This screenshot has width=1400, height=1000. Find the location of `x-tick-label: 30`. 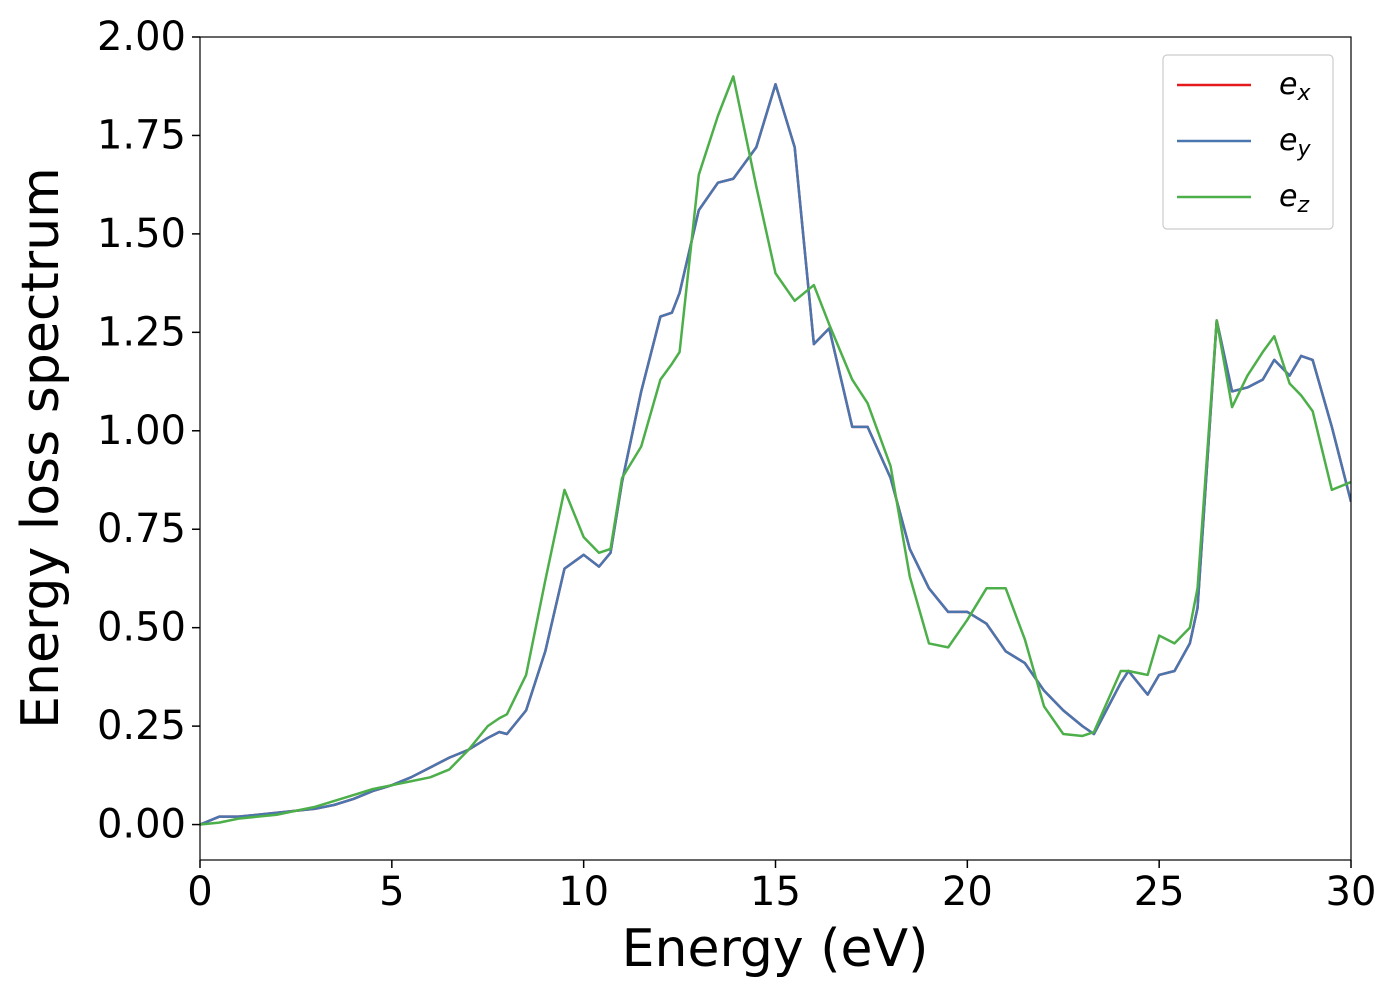

x-tick-label: 30 is located at coordinates (1351, 892).